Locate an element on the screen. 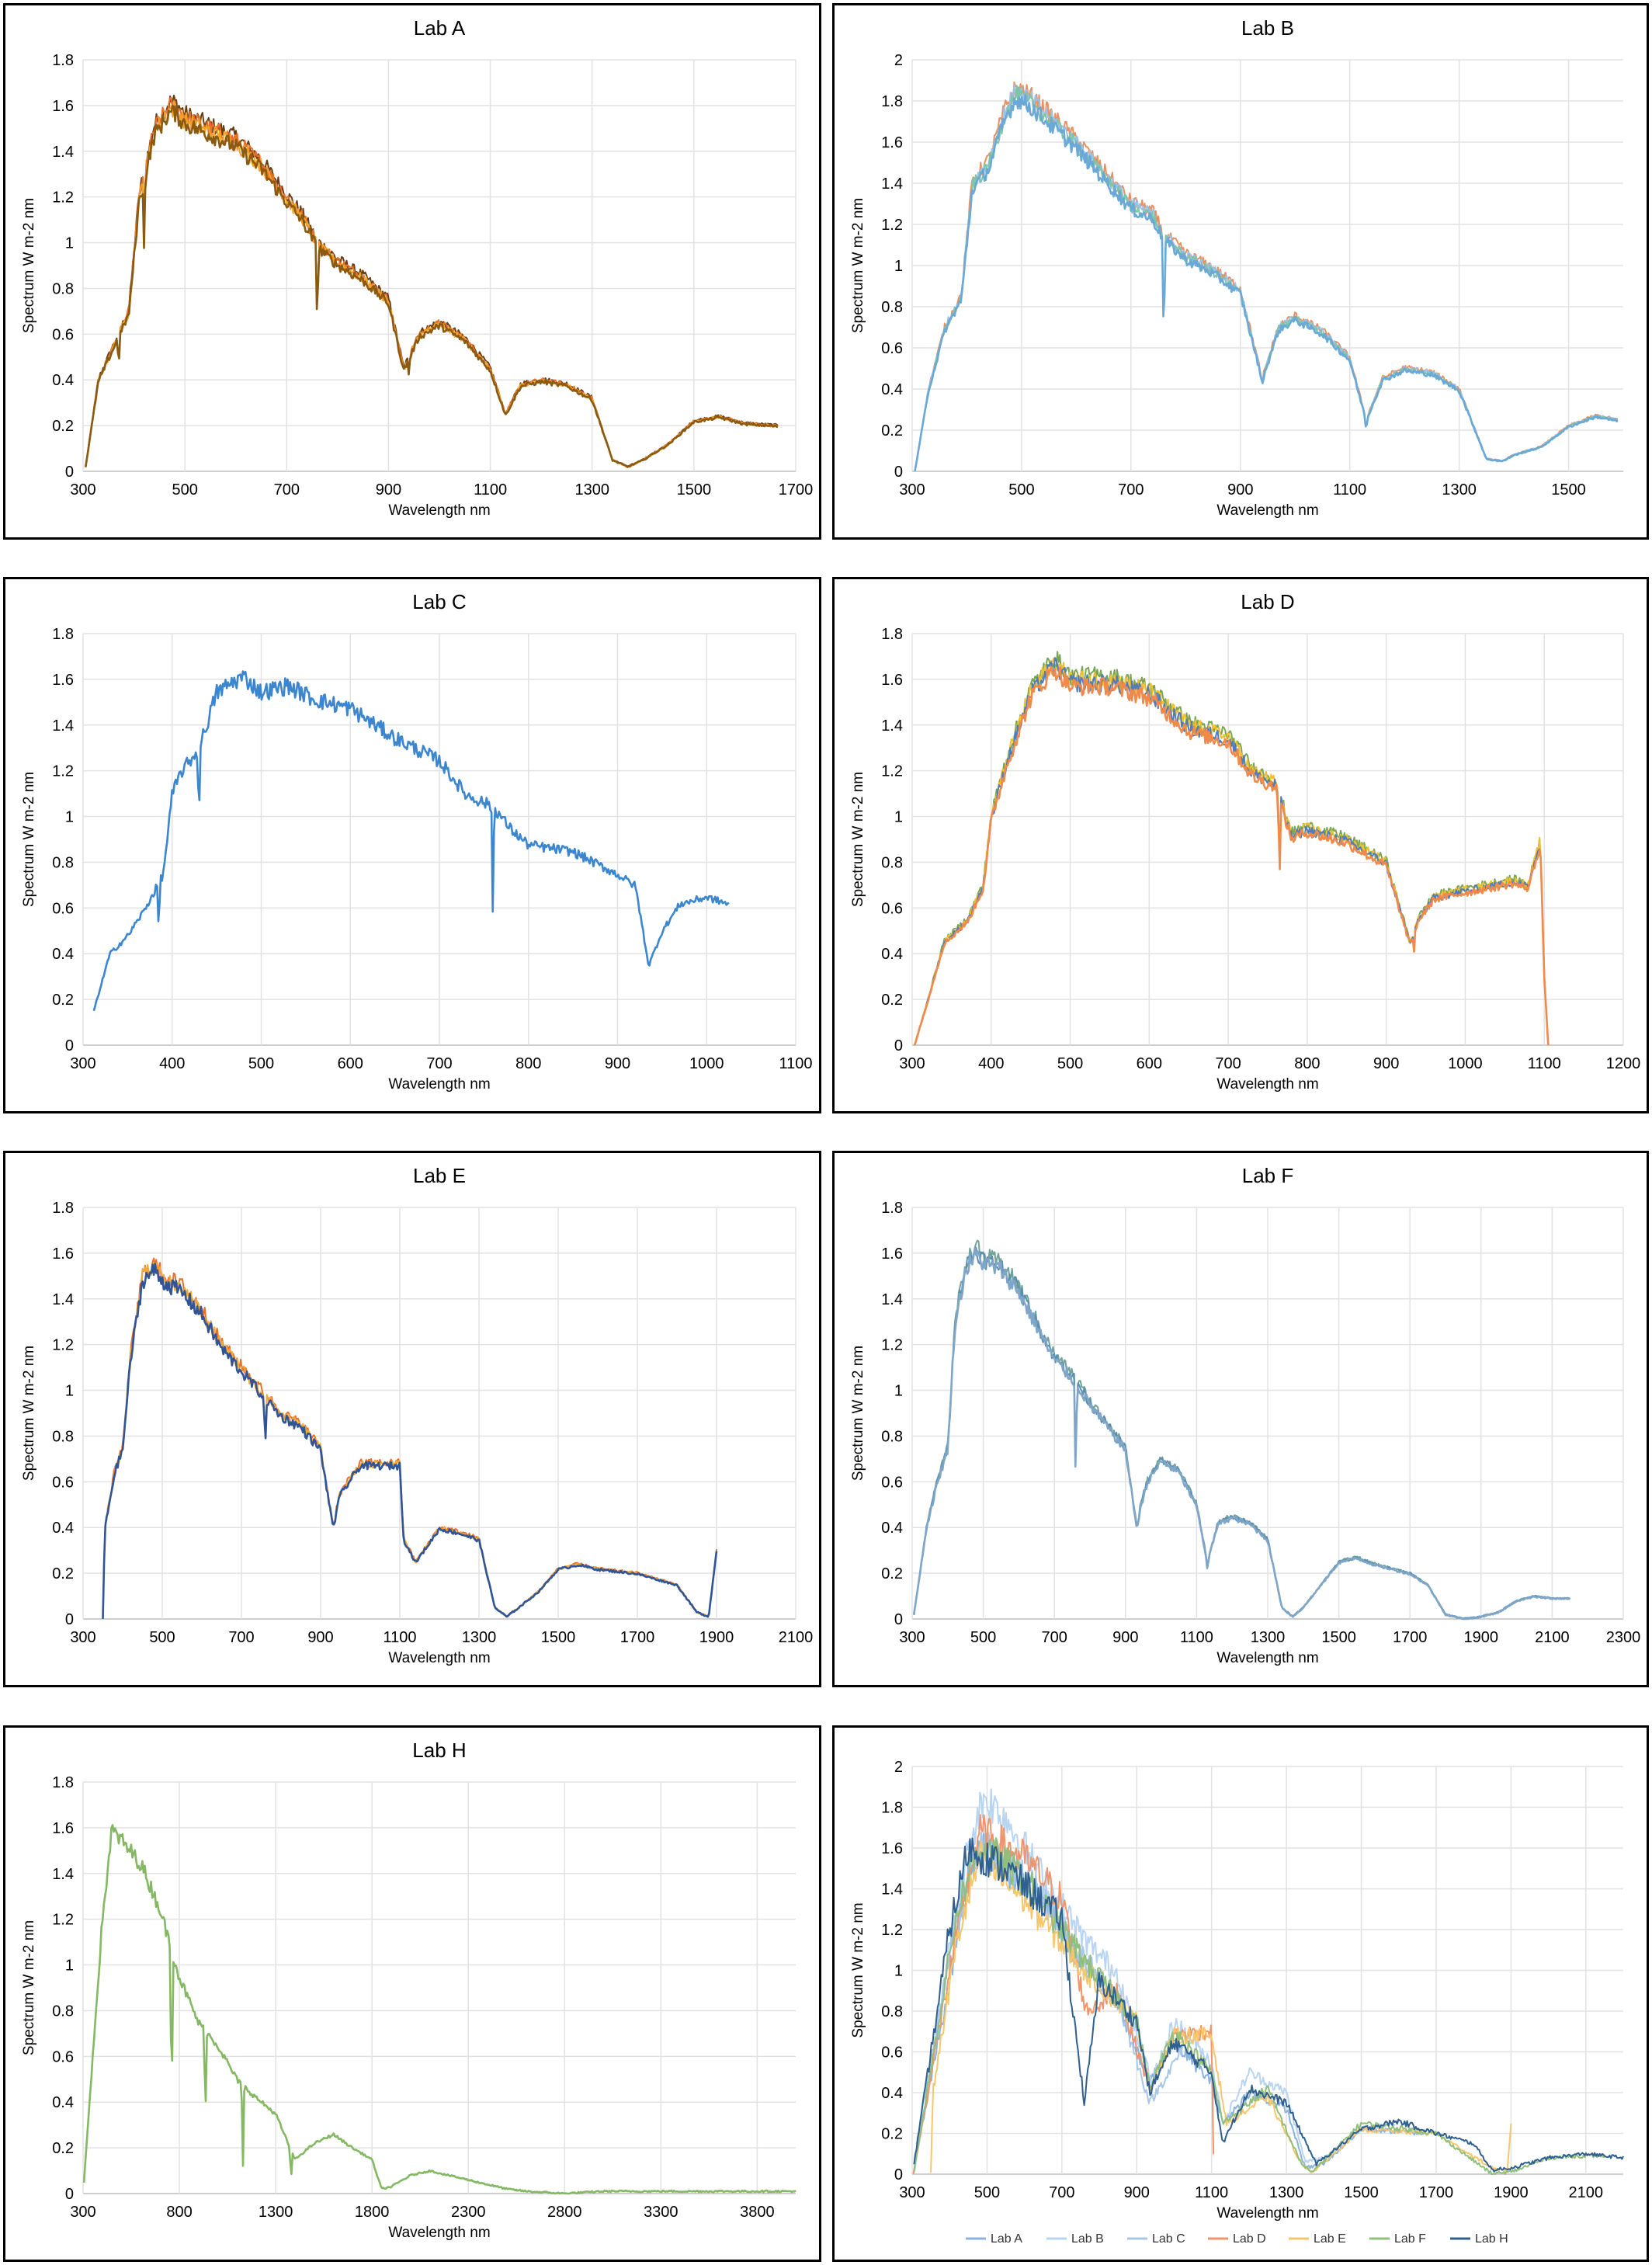 The image size is (1652, 2265). x-tick-label: 1700 is located at coordinates (637, 1637).